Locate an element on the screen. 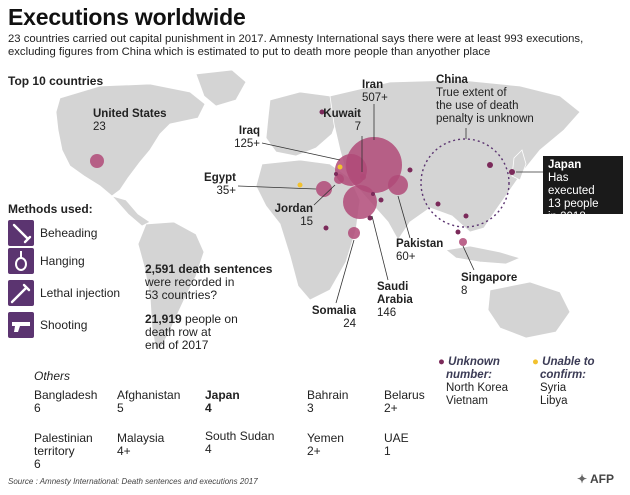 This screenshot has height=495, width=630. label-us-value: 23 is located at coordinates (99, 127).